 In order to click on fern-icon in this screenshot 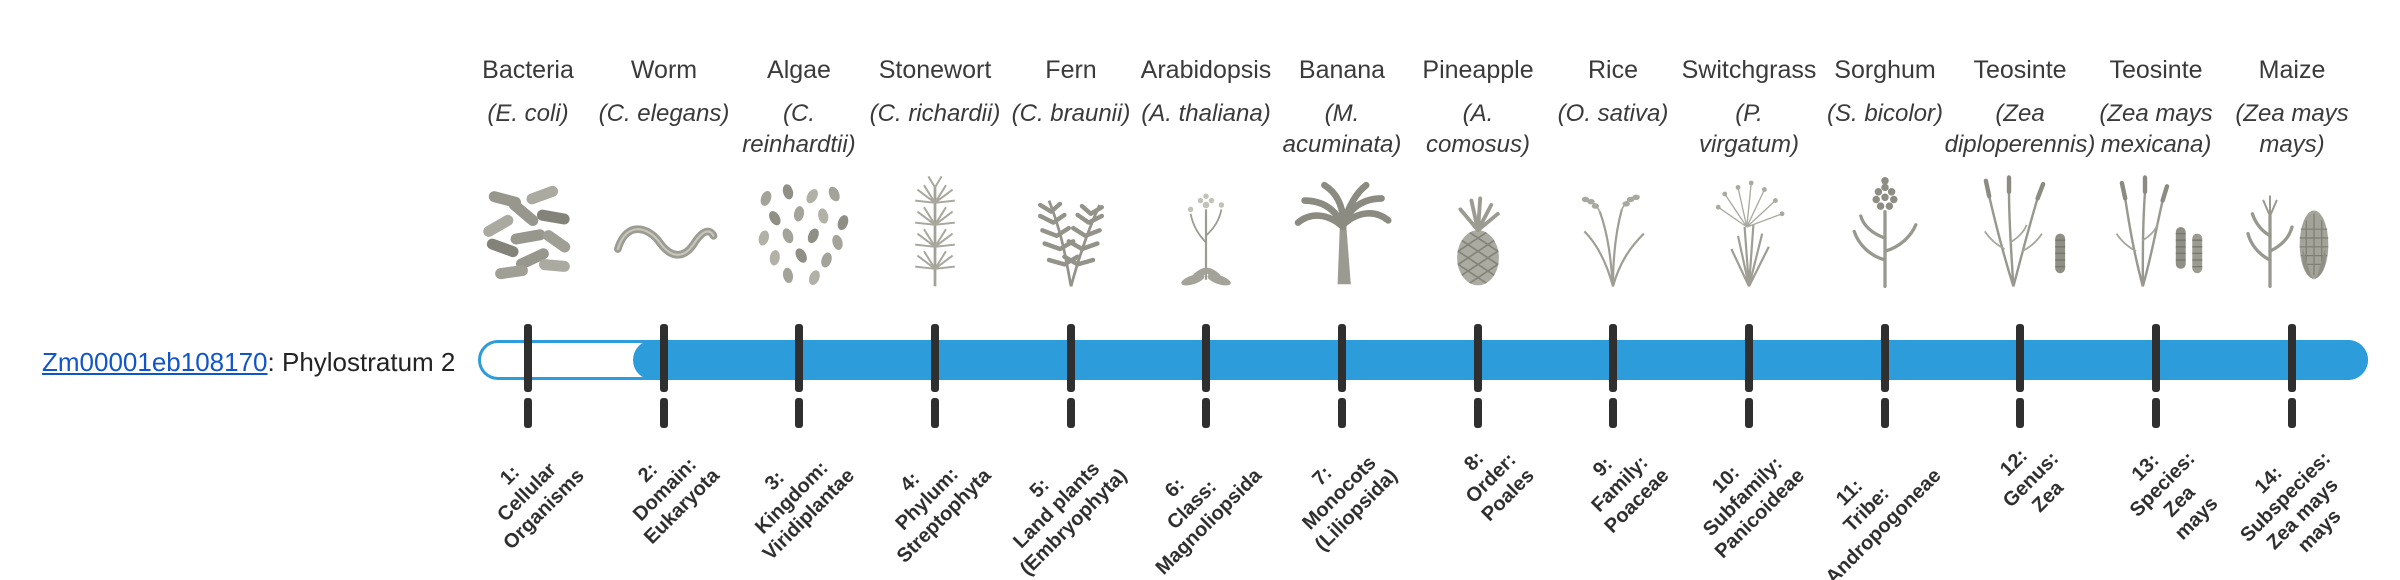, I will do `click(1071, 238)`.